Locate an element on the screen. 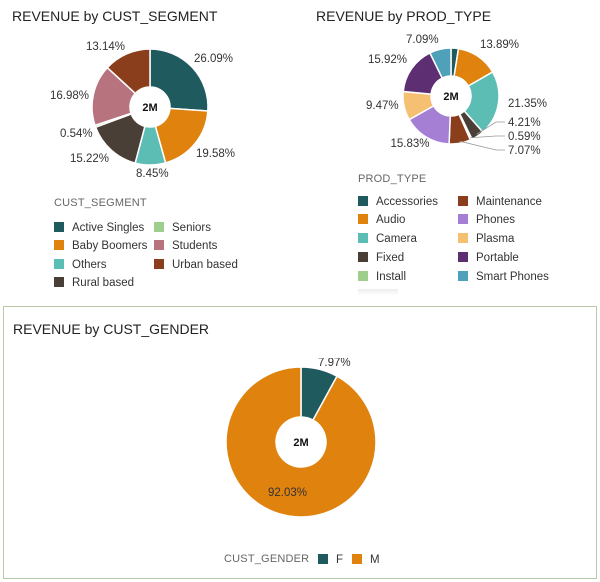 This screenshot has width=600, height=582. segment-legend-item-active-singles: Active Singles is located at coordinates (99, 228).